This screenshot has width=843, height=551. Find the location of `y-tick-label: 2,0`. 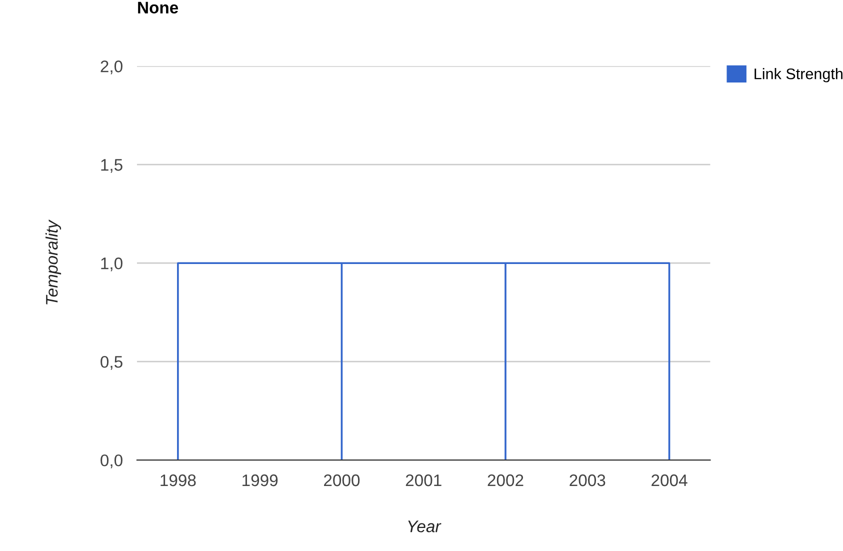

y-tick-label: 2,0 is located at coordinates (111, 67).